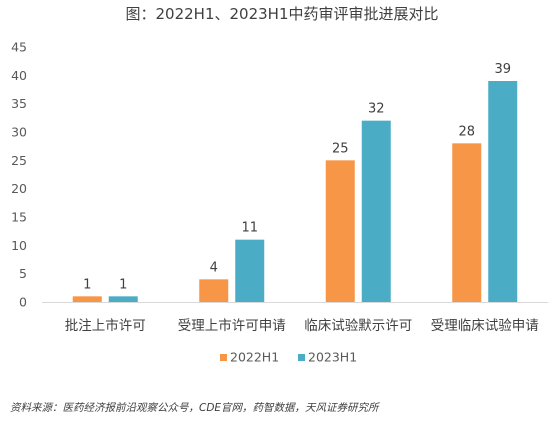  I want to click on legend-swatch-2022H1, so click(223, 357).